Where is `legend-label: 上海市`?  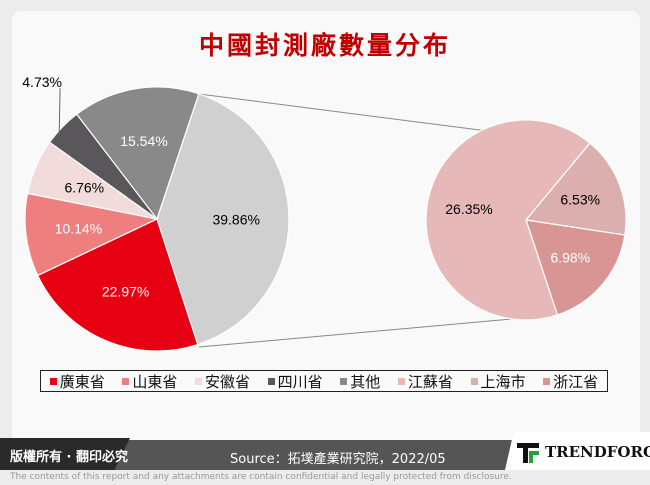 legend-label: 上海市 is located at coordinates (503, 381).